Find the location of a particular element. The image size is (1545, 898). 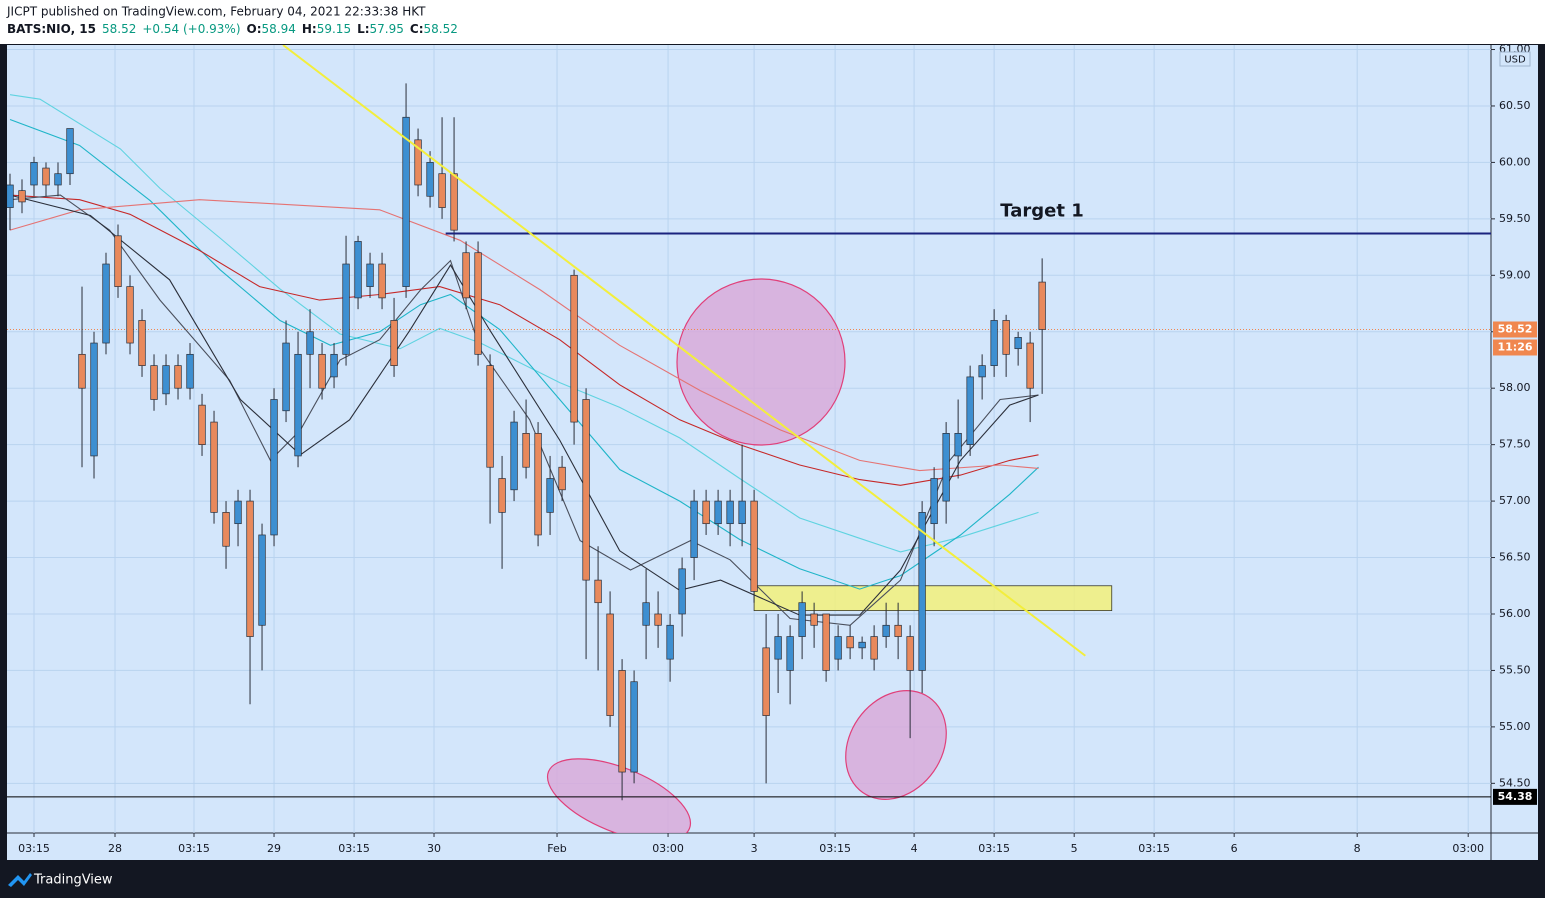

x-tick-label: 4 is located at coordinates (914, 848).